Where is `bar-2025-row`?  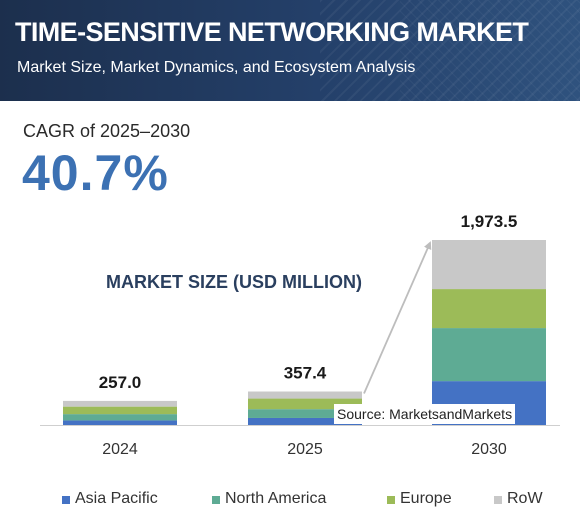 bar-2025-row is located at coordinates (305, 395).